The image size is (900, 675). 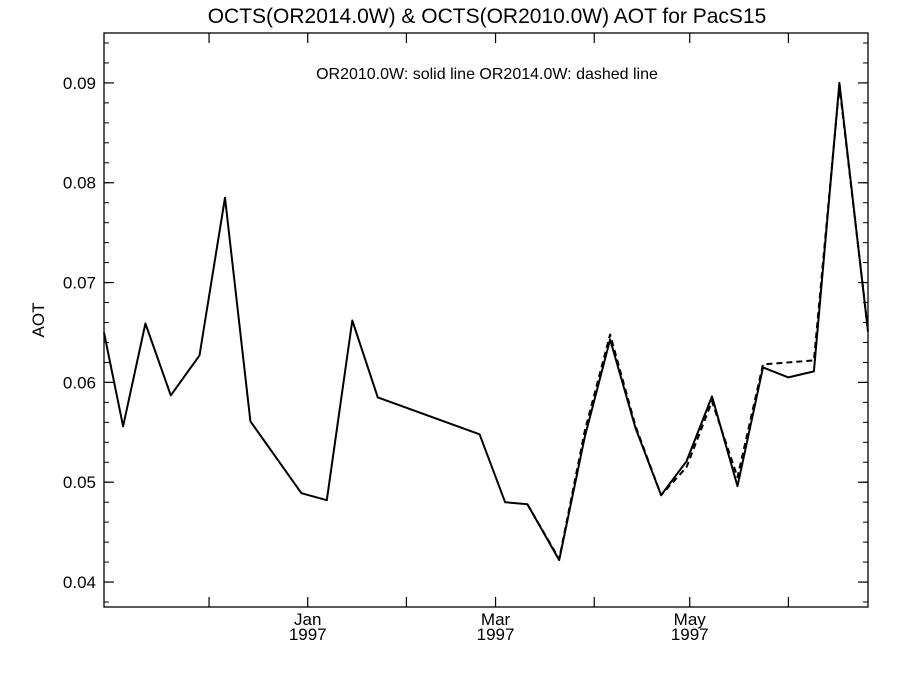 What do you see at coordinates (79, 382) in the screenshot?
I see `y-tick-label: 0.06` at bounding box center [79, 382].